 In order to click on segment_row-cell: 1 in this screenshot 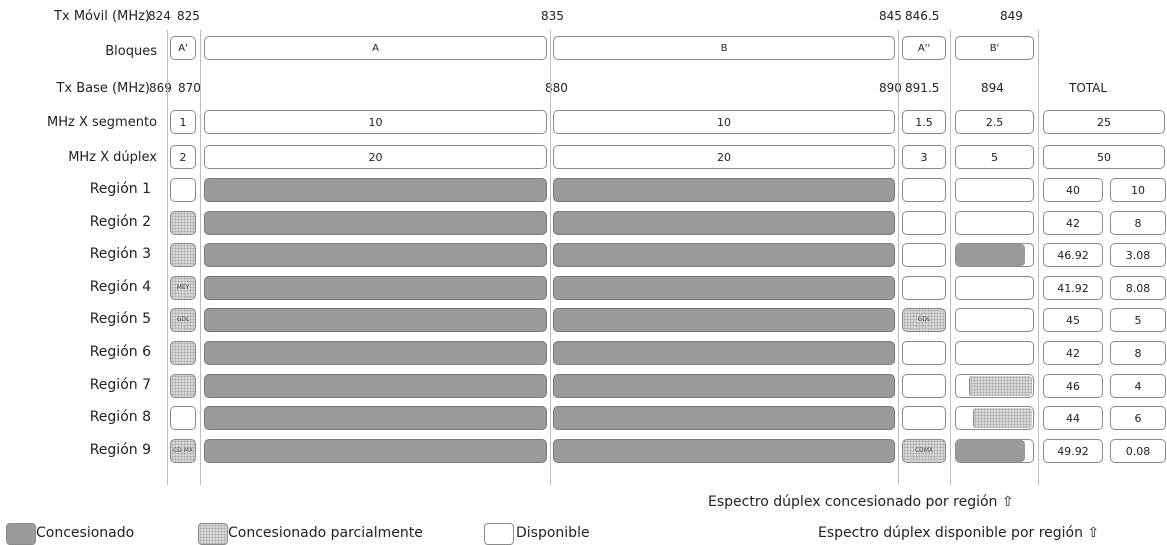, I will do `click(183, 122)`.